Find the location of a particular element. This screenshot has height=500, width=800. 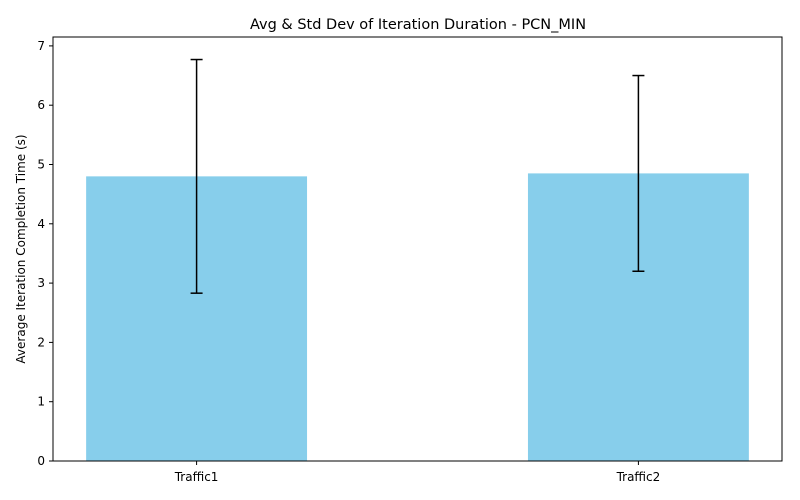

x-tick-label-traffic2: Traffic2 is located at coordinates (638, 477).